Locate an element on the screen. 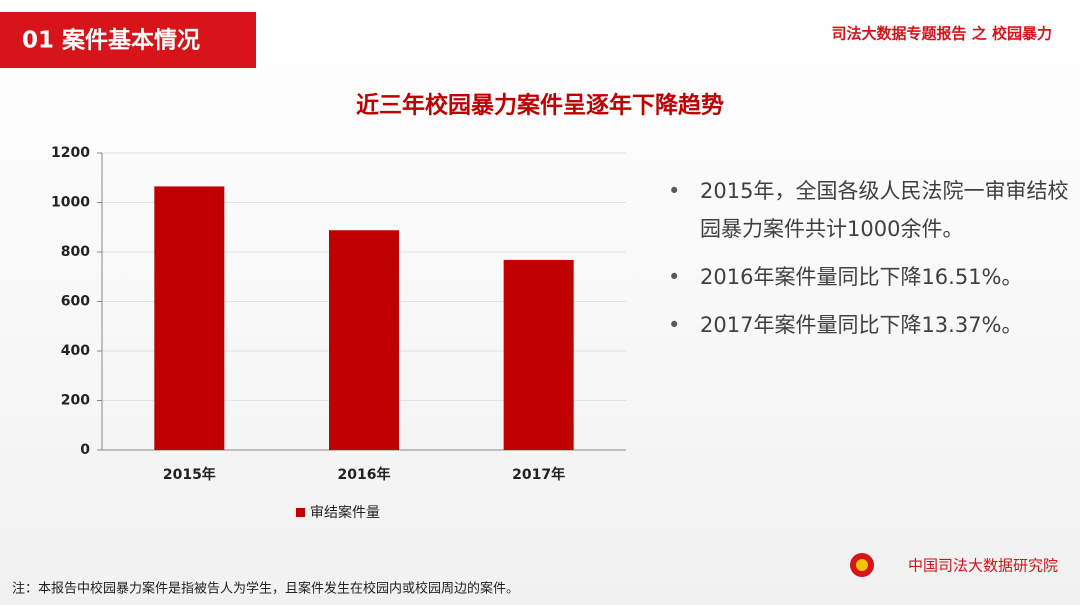 Image resolution: width=1080 pixels, height=605 pixels. legend-label: 审结案件量 is located at coordinates (345, 512).